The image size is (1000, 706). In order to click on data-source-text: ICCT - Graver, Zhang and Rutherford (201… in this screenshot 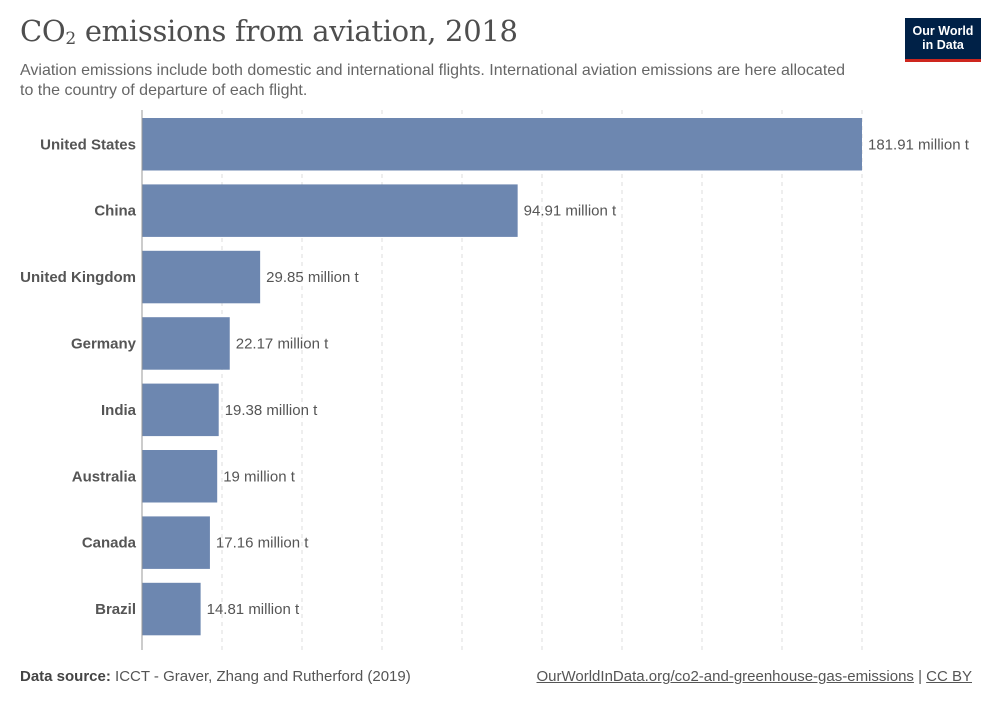, I will do `click(260, 676)`.